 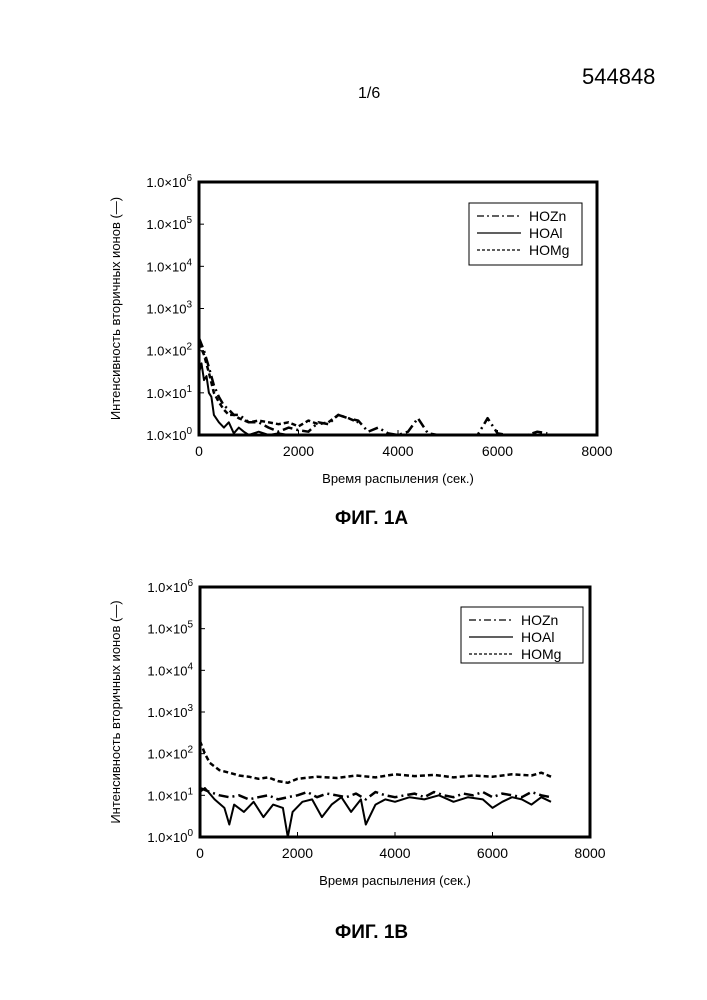 I want to click on y-tick-label: 1.0×10⁴, so click(x=170, y=669).